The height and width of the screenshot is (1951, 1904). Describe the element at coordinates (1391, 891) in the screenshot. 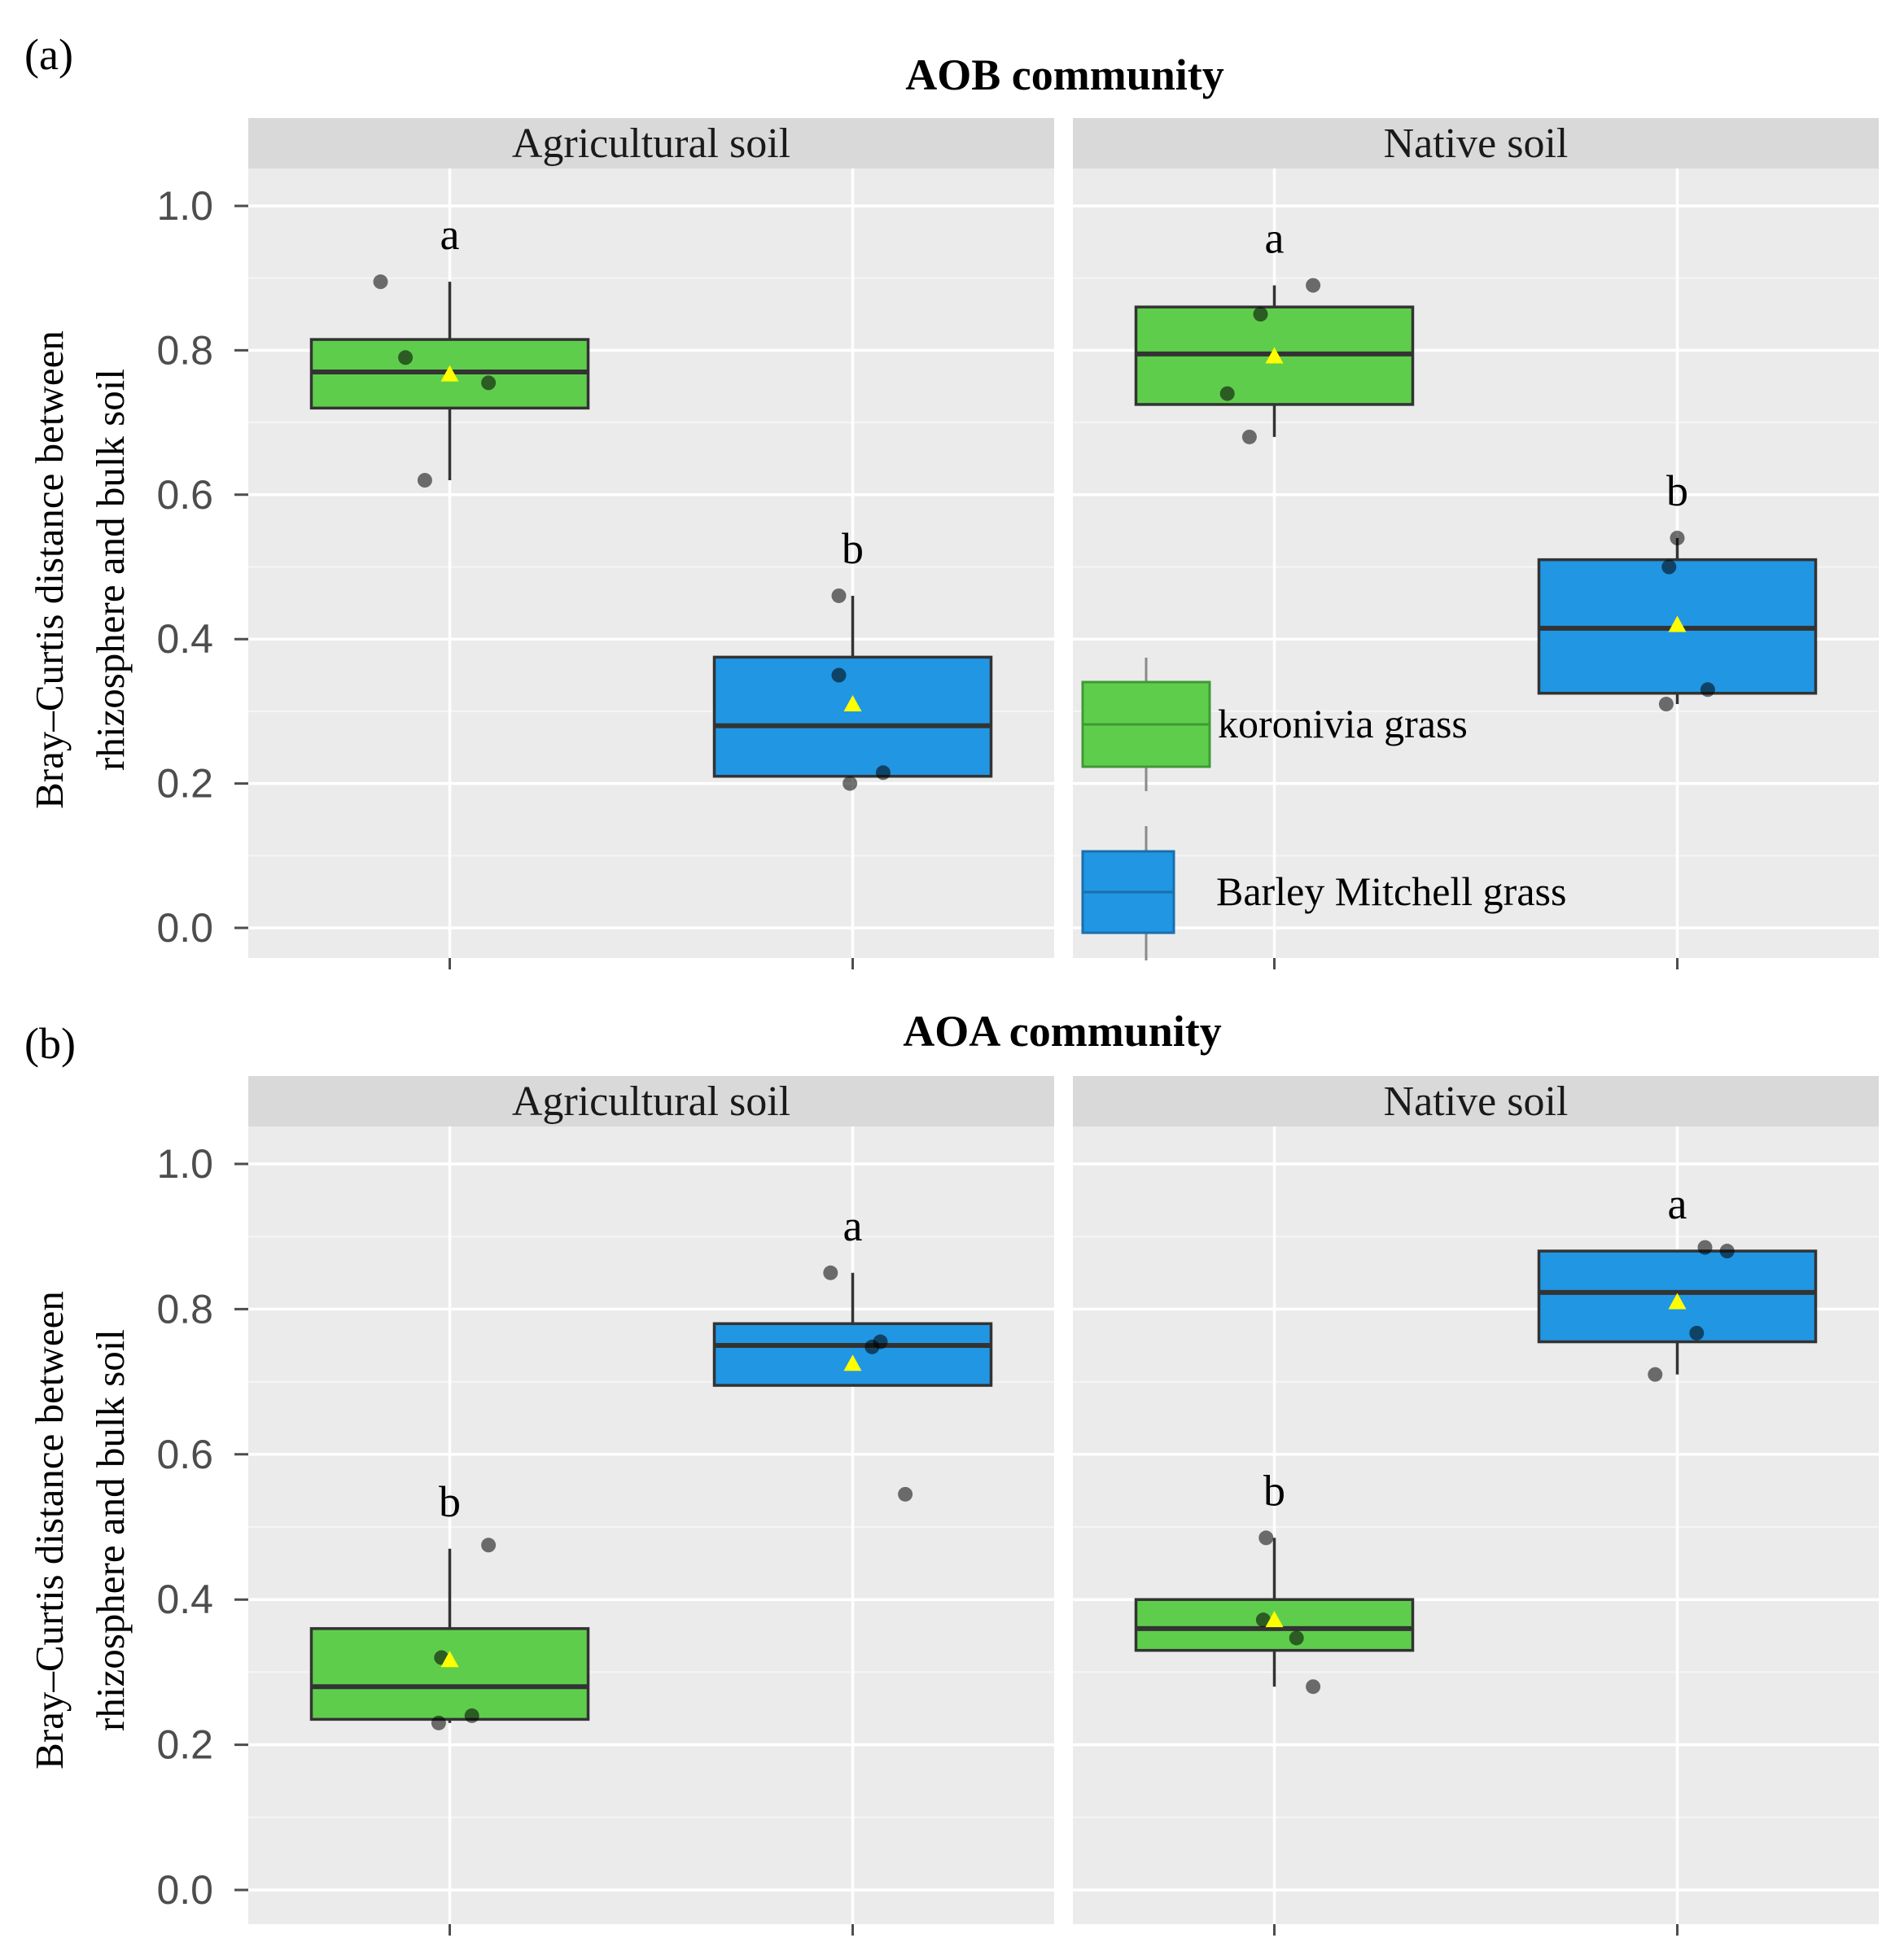

I see `legend-barley-label: Barley Mitchell grass` at that location.